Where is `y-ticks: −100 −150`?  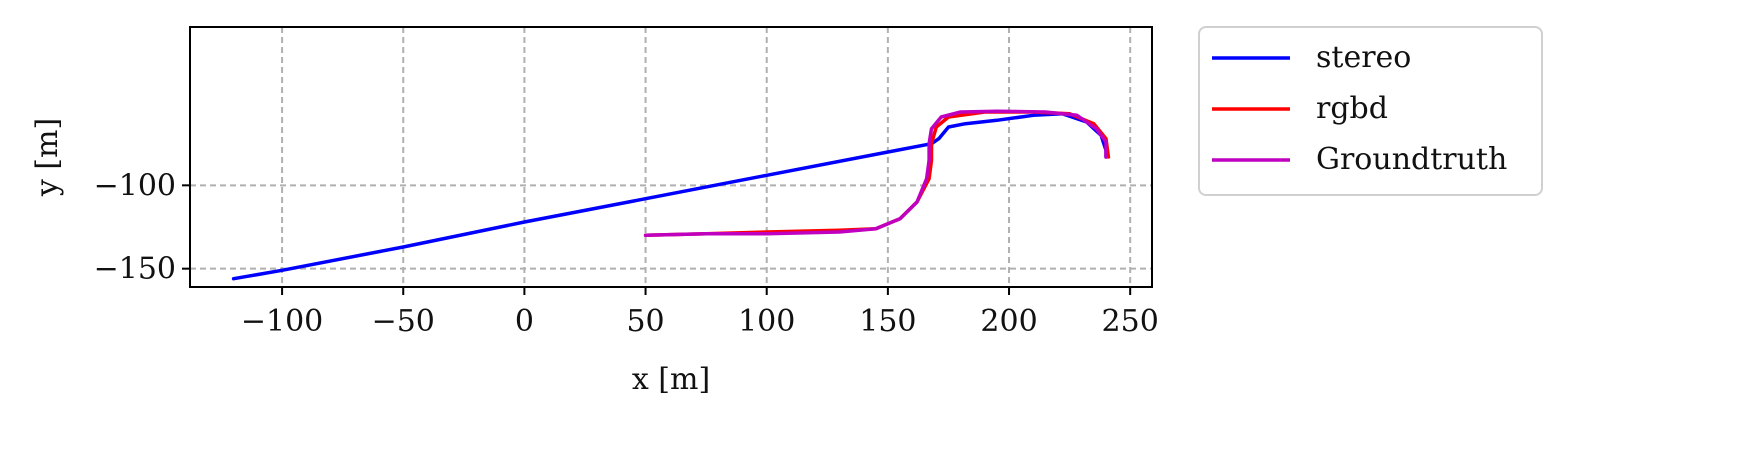
y-ticks: −100 −150 is located at coordinates (142, 227).